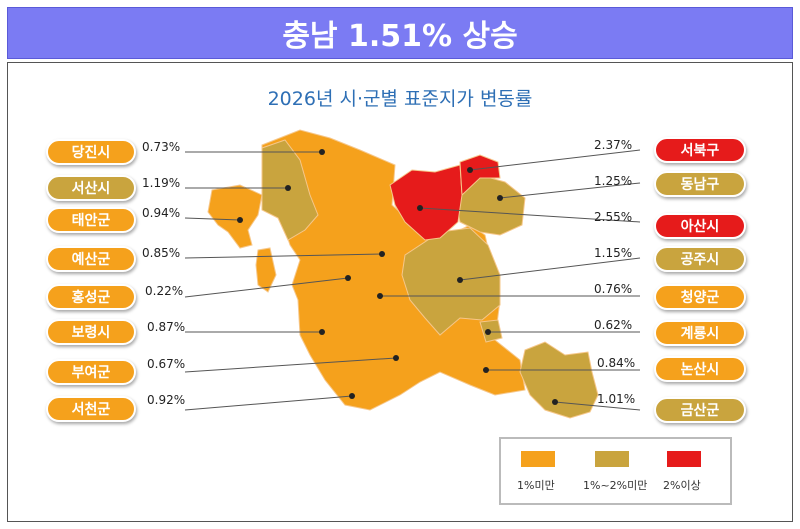 This screenshot has width=800, height=529. I want to click on region-name: 부여군, so click(91, 373).